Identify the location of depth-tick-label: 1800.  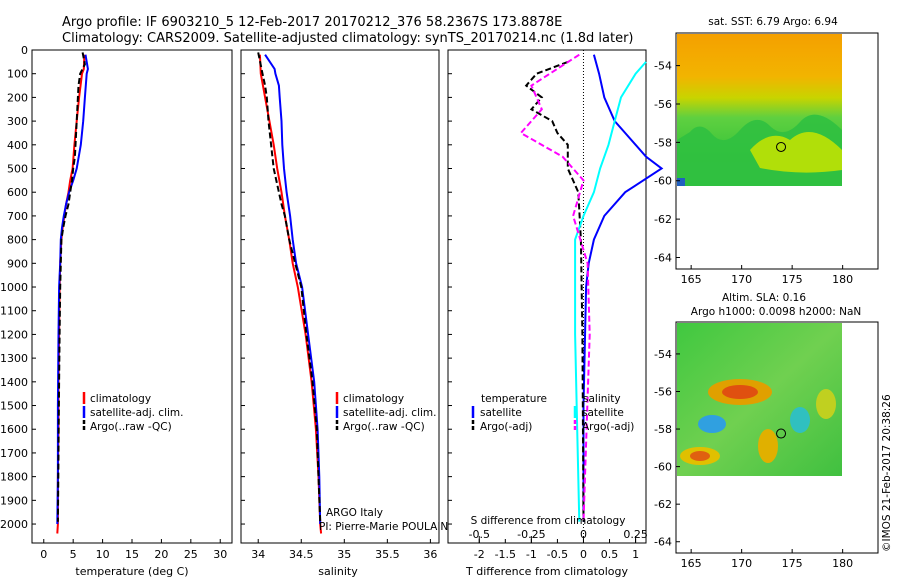
(14, 477).